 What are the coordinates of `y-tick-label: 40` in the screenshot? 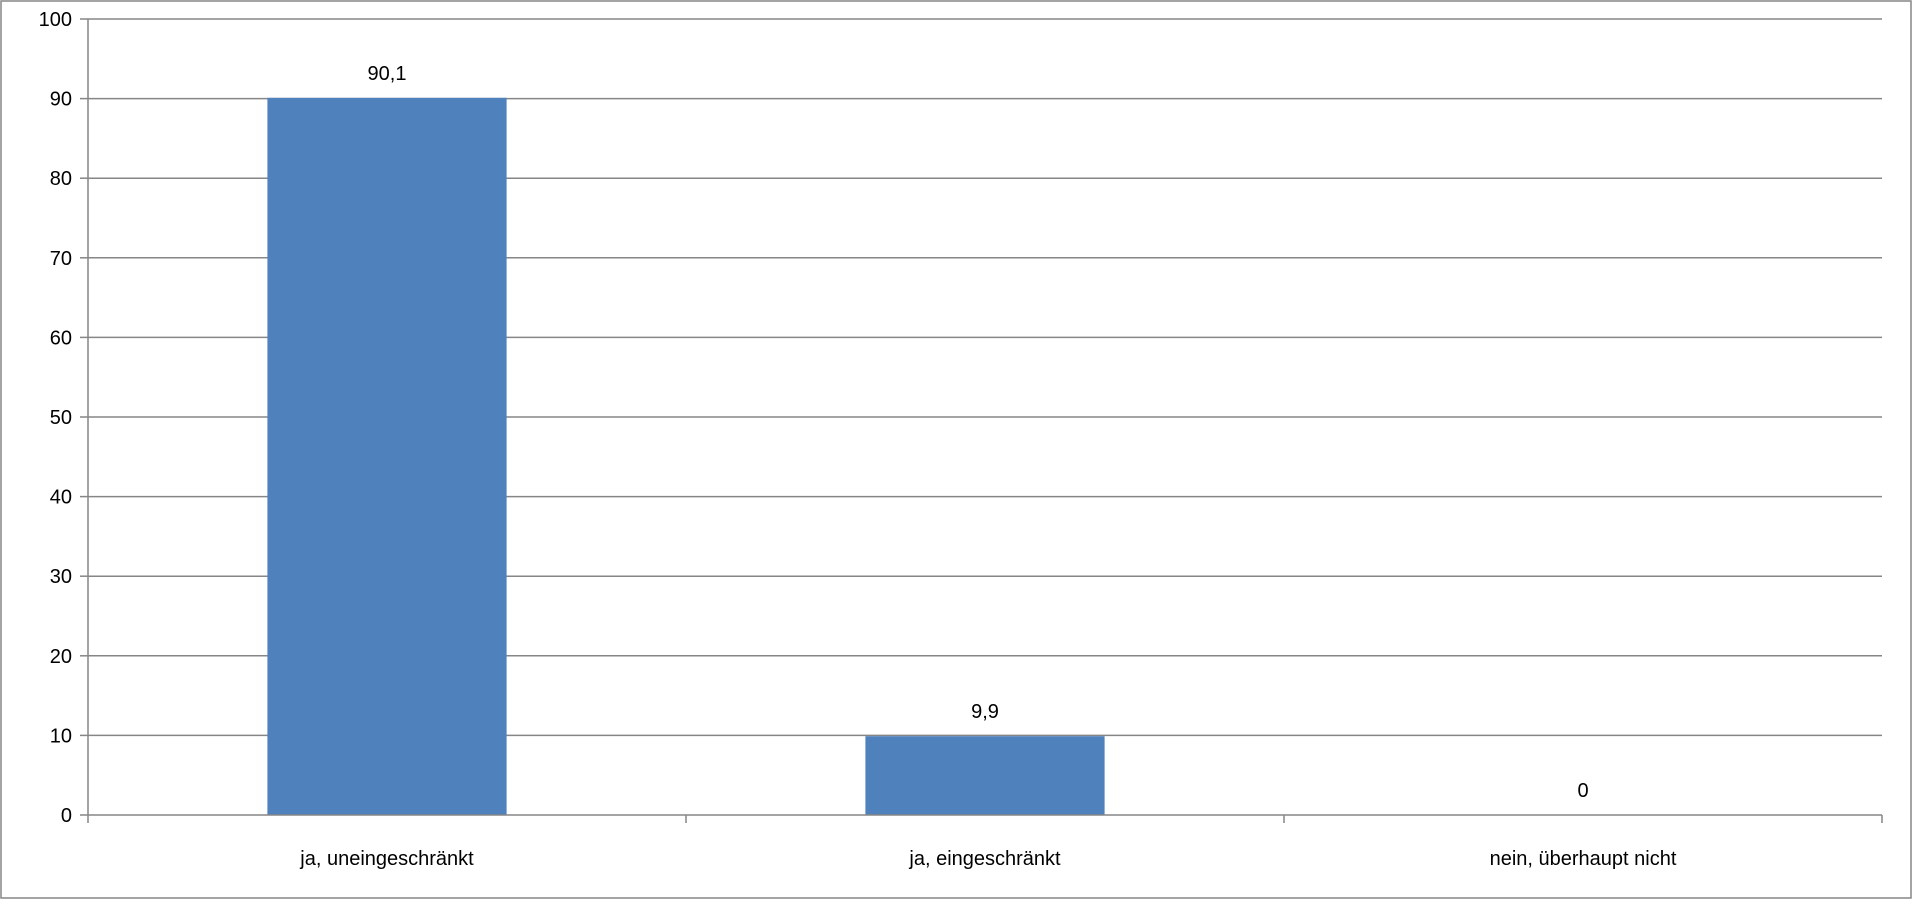 It's located at (61, 498).